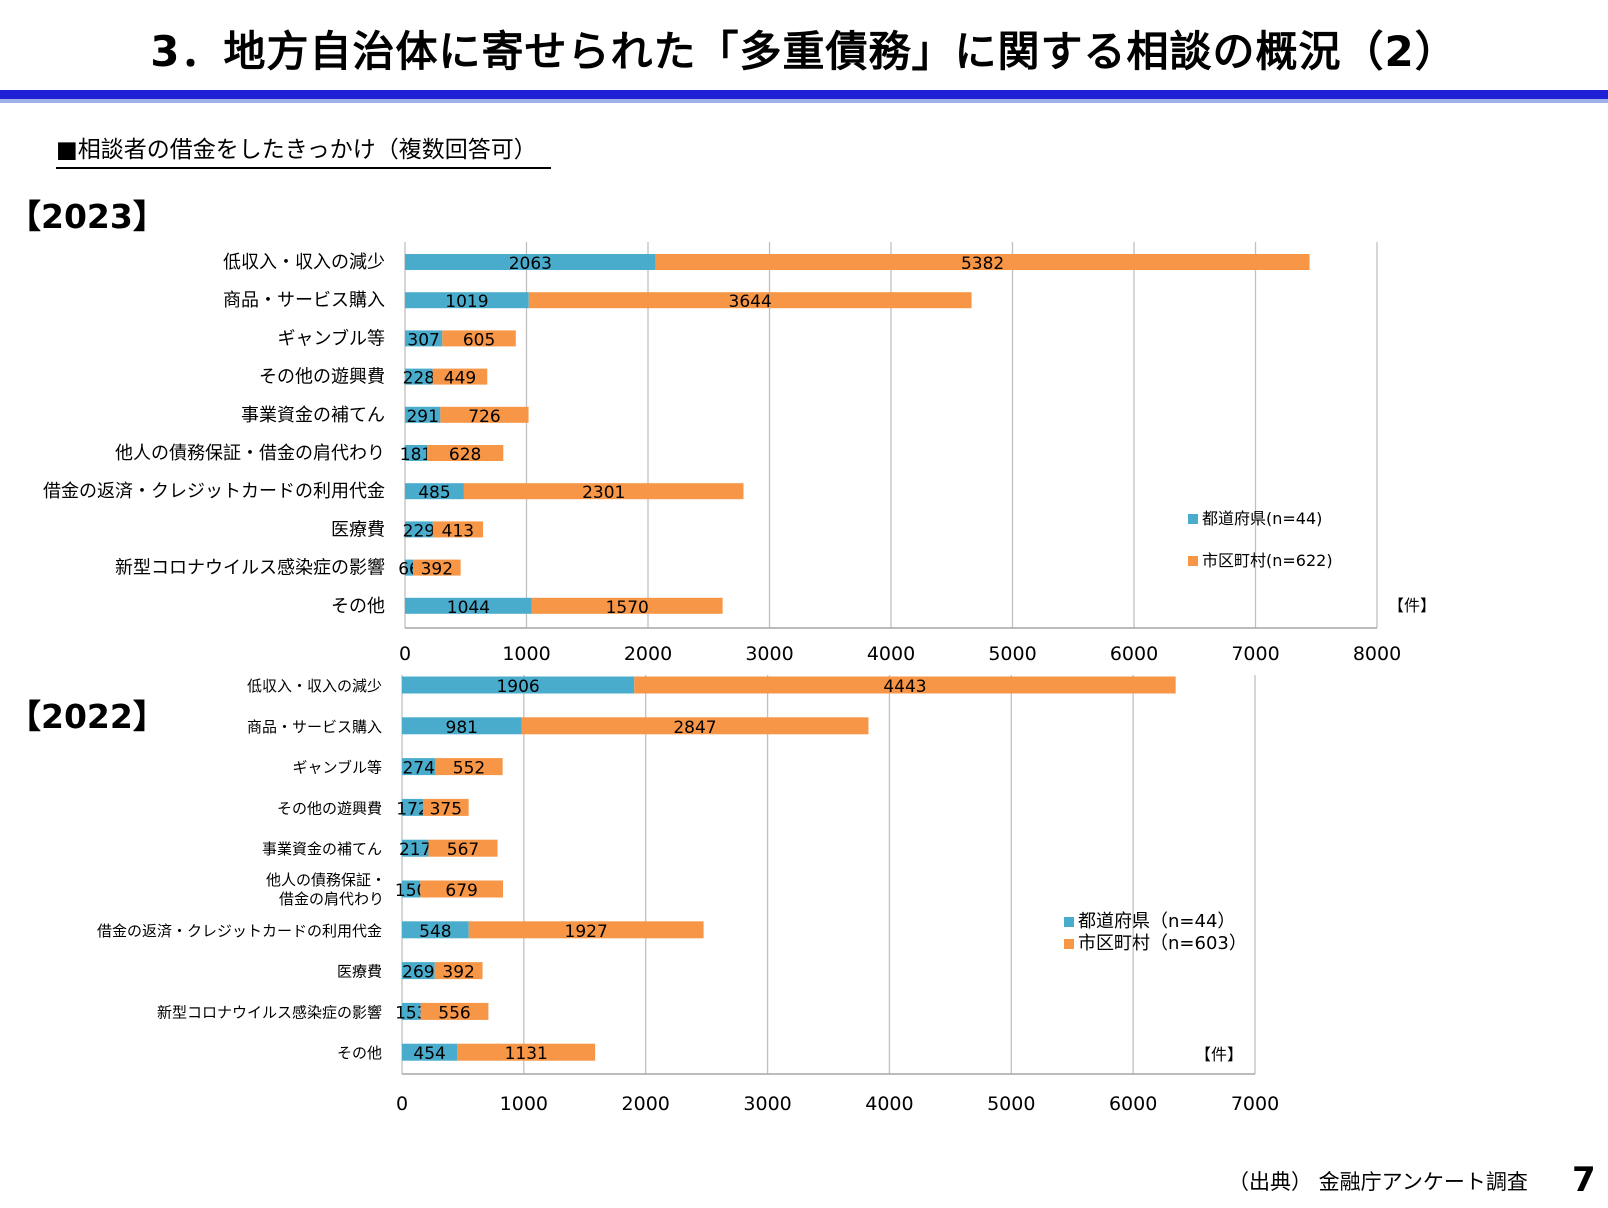 The image size is (1608, 1208). I want to click on chart-2023-data-label: 413, so click(458, 531).